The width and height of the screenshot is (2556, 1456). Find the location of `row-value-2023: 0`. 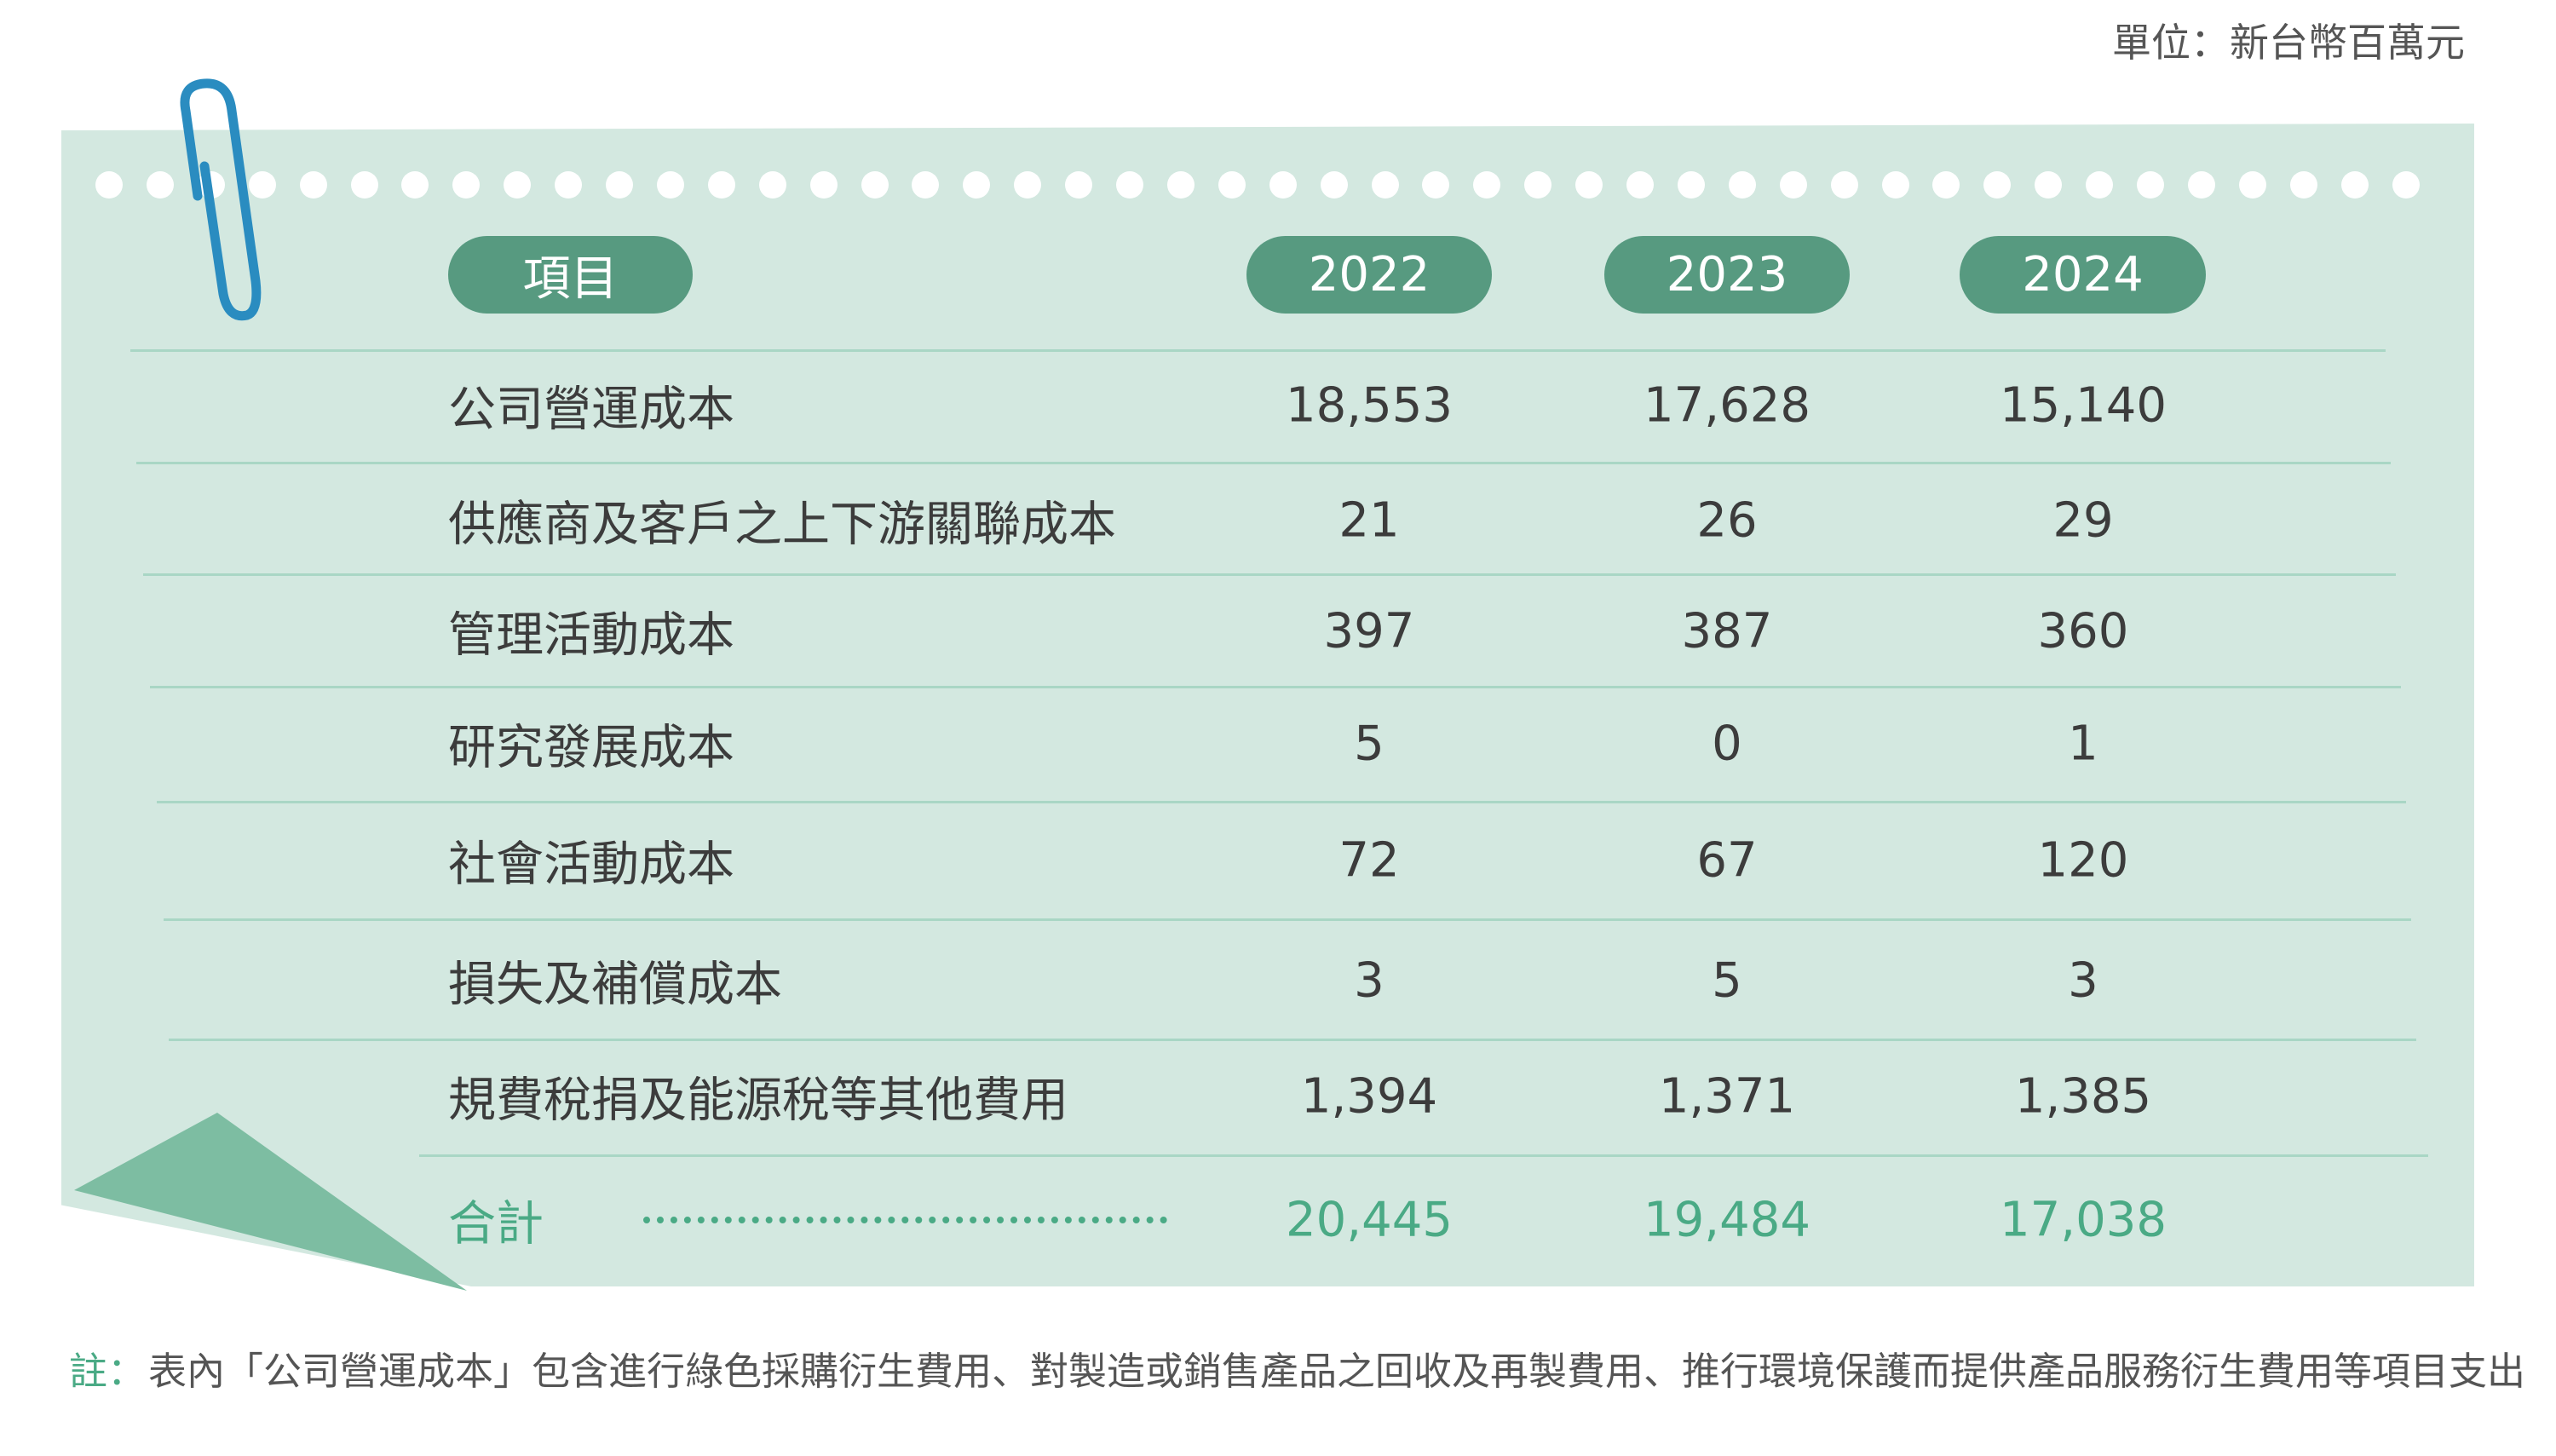

row-value-2023: 0 is located at coordinates (1727, 744).